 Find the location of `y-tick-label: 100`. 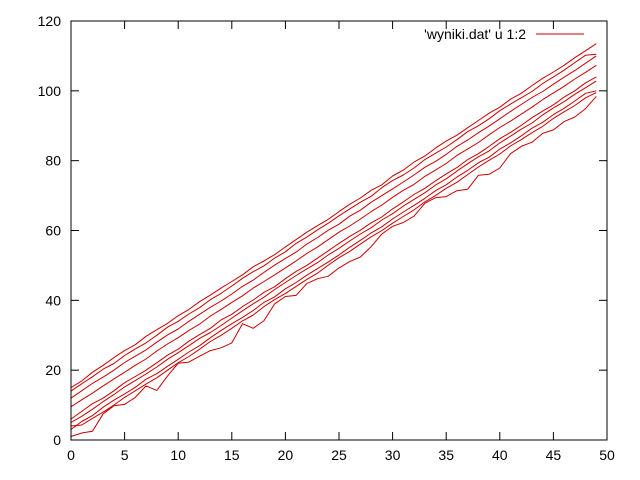

y-tick-label: 100 is located at coordinates (50, 91).